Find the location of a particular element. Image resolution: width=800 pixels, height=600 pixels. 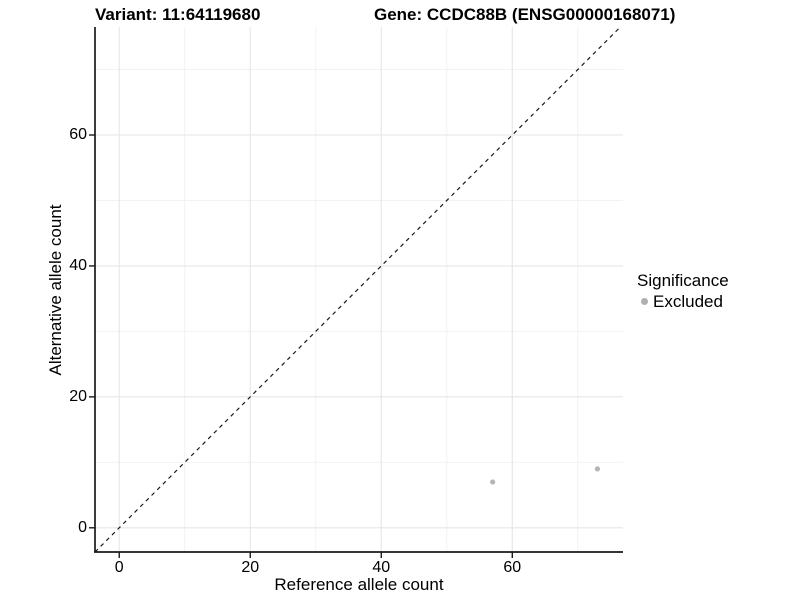

y-tick-label: 0 is located at coordinates (82, 527).